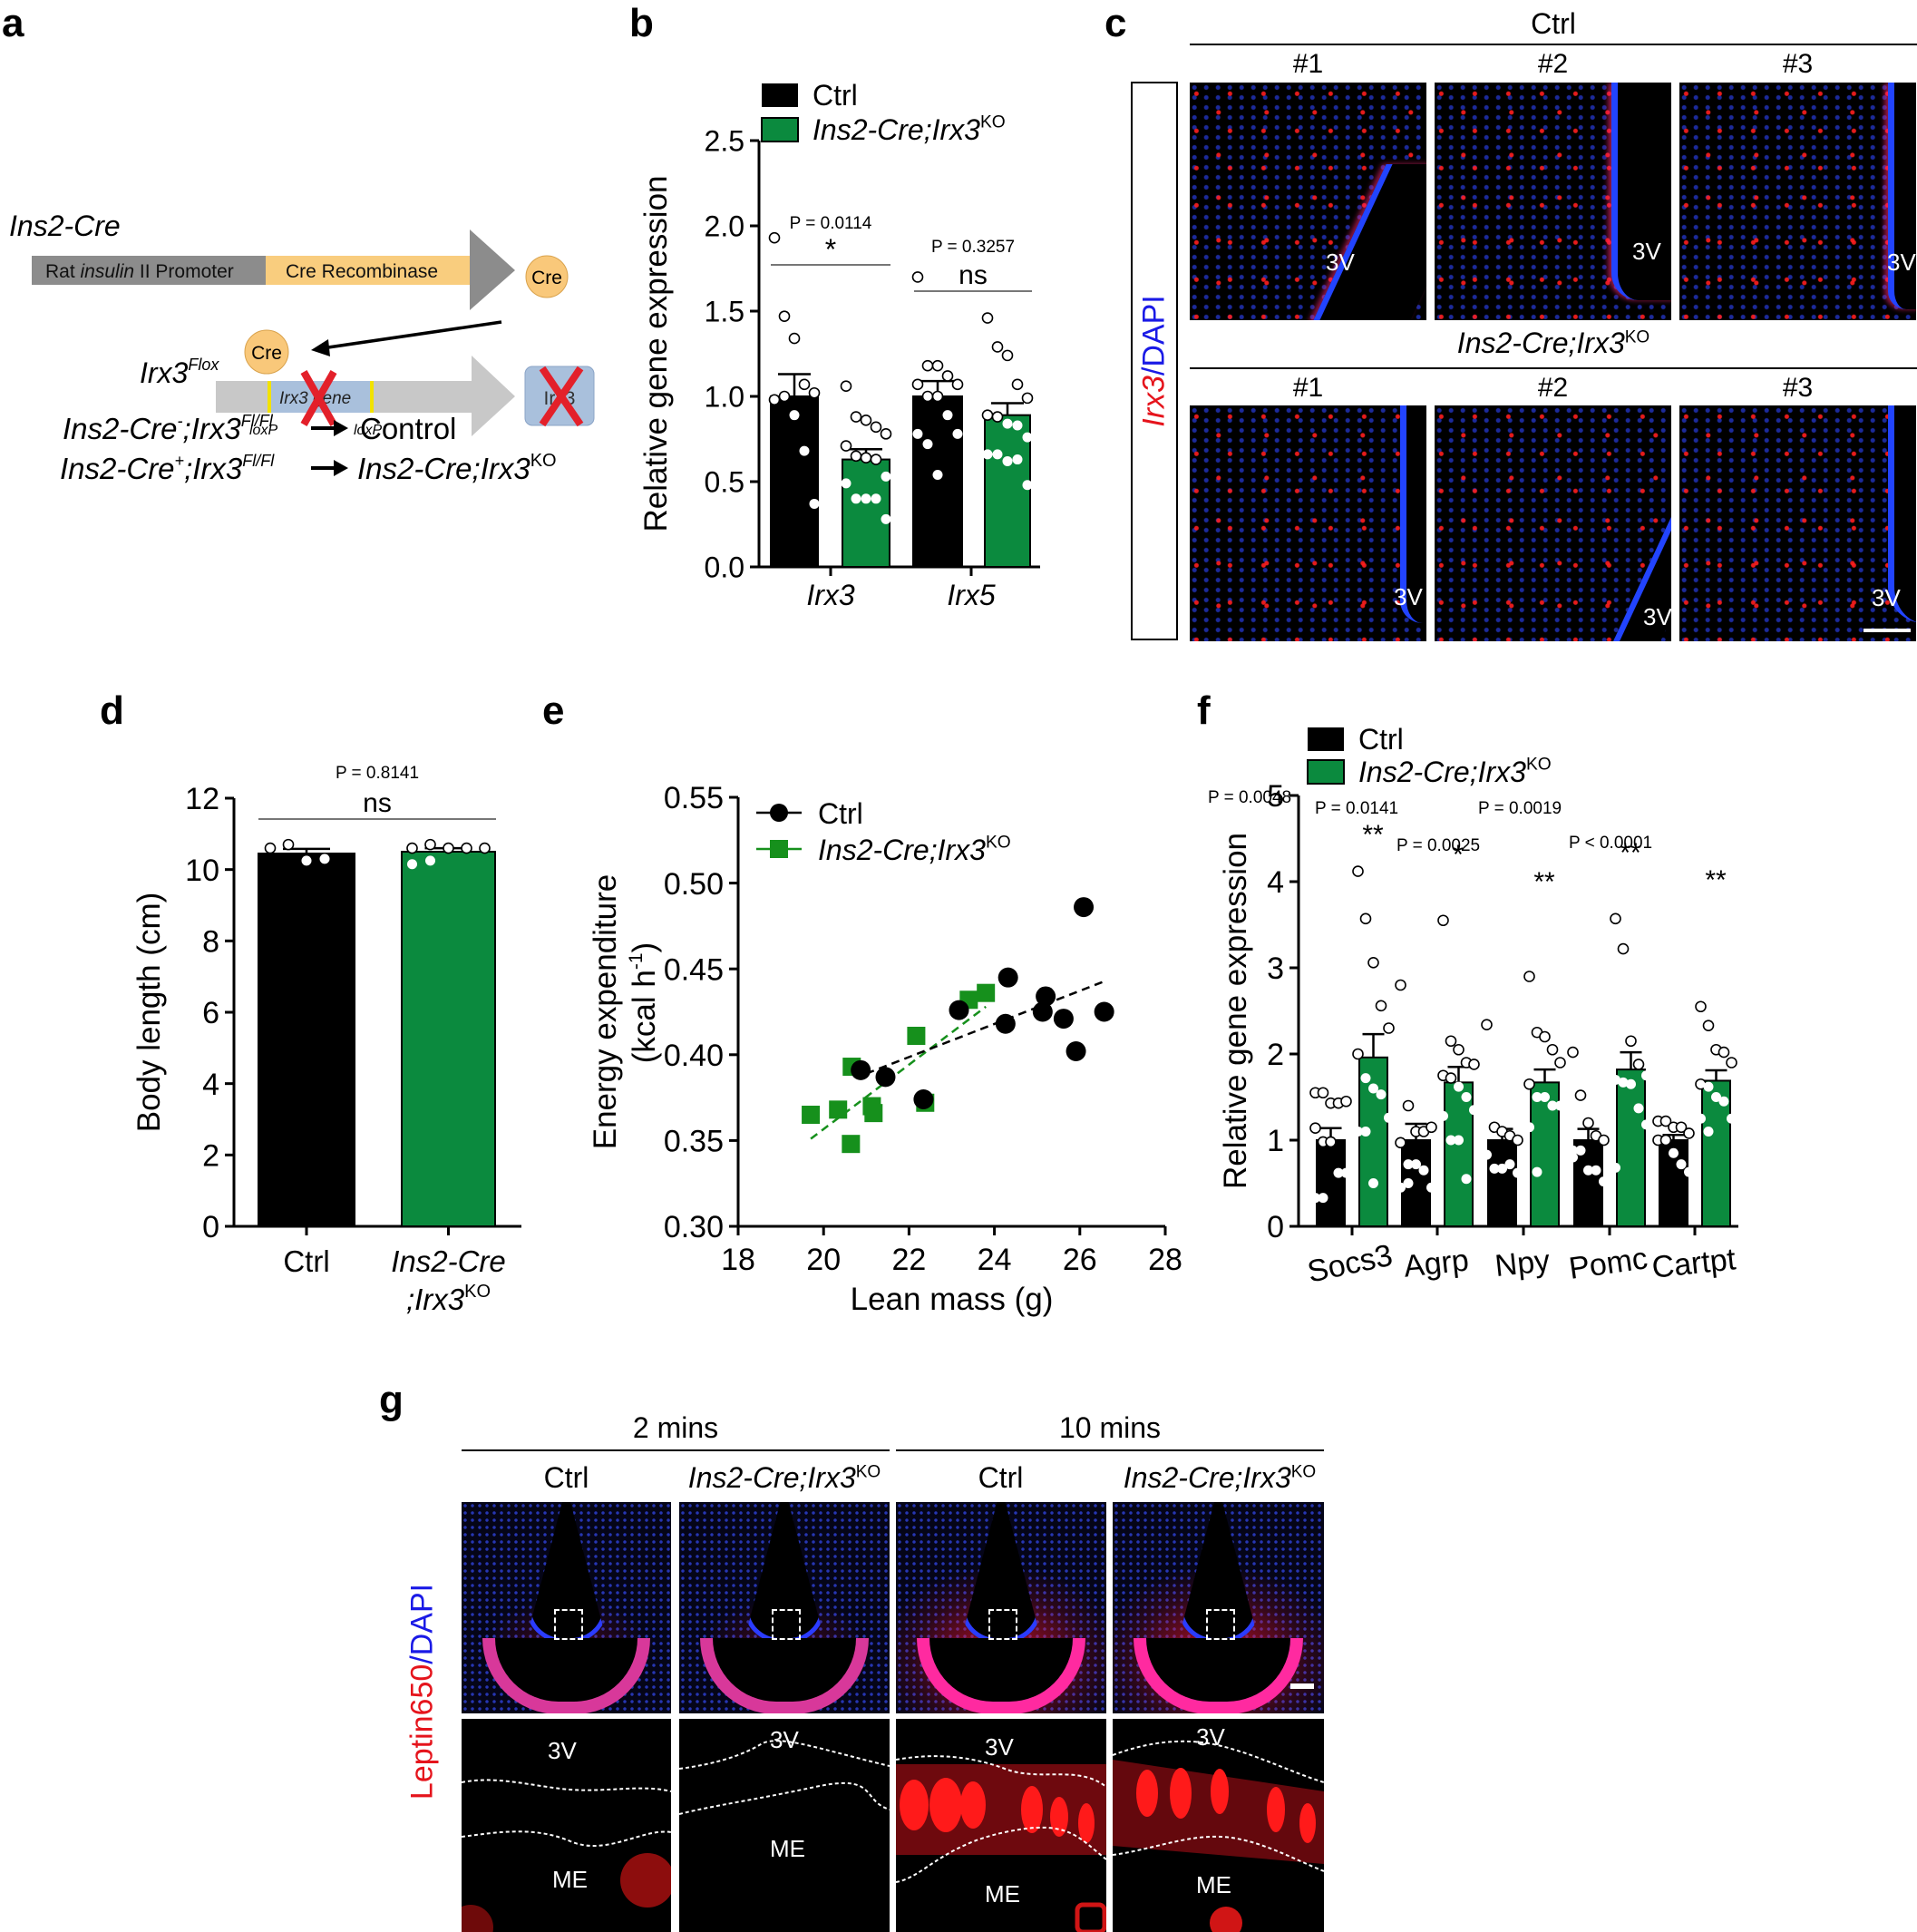 This screenshot has width=1917, height=1932. I want to click on bar-ctrl, so click(938, 481).